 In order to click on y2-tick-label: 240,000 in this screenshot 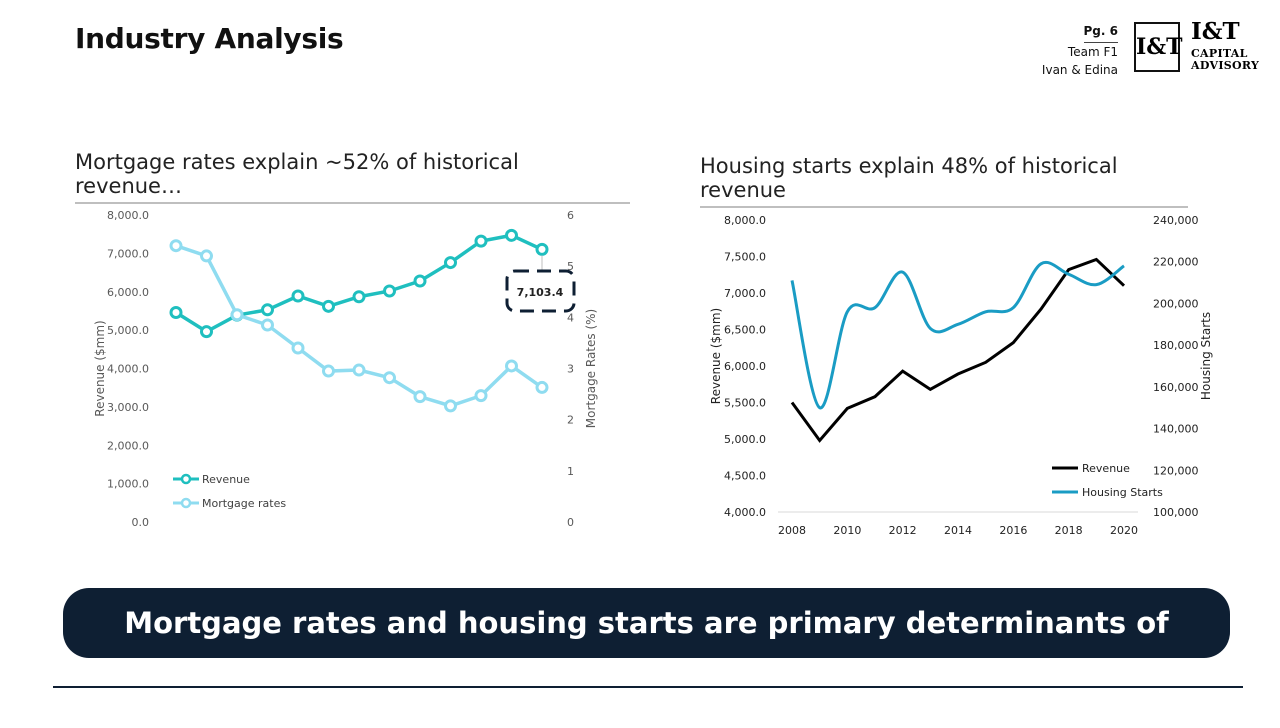, I will do `click(1176, 220)`.